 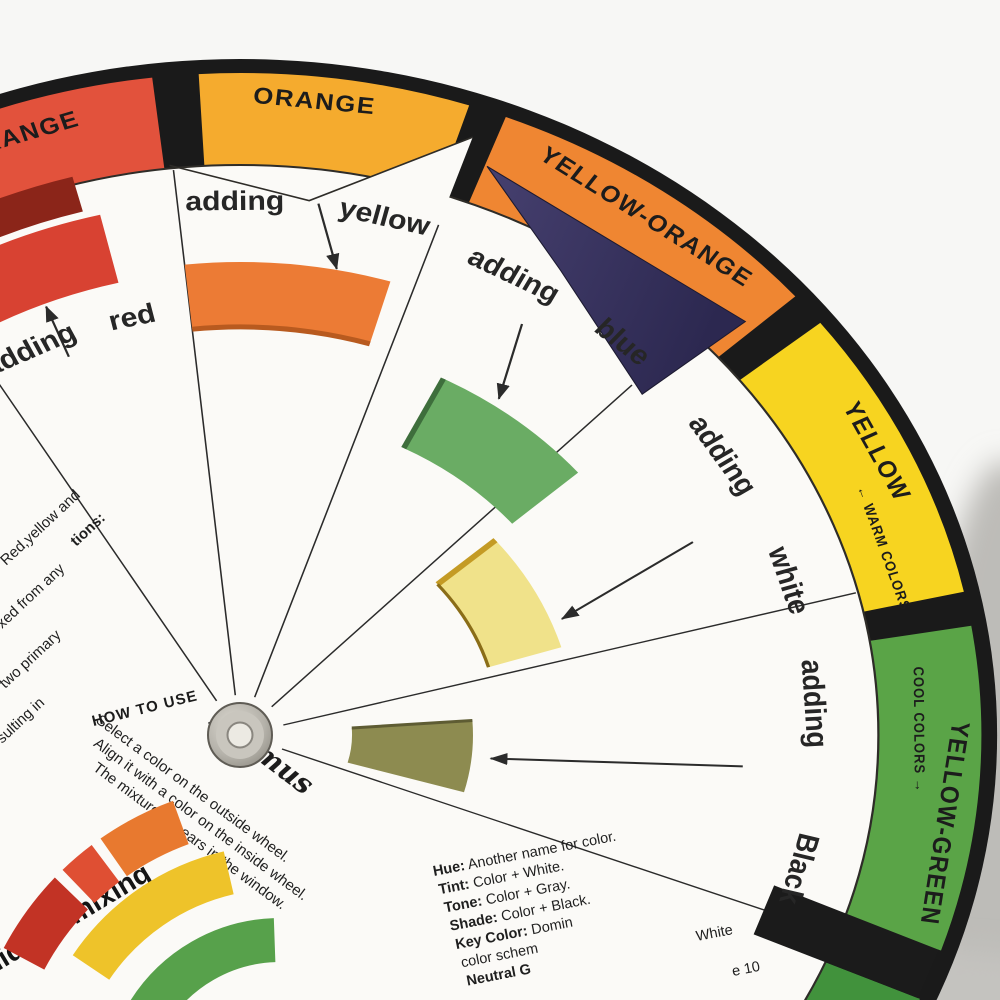 I want to click on mix-window-green, so click(x=491, y=451).